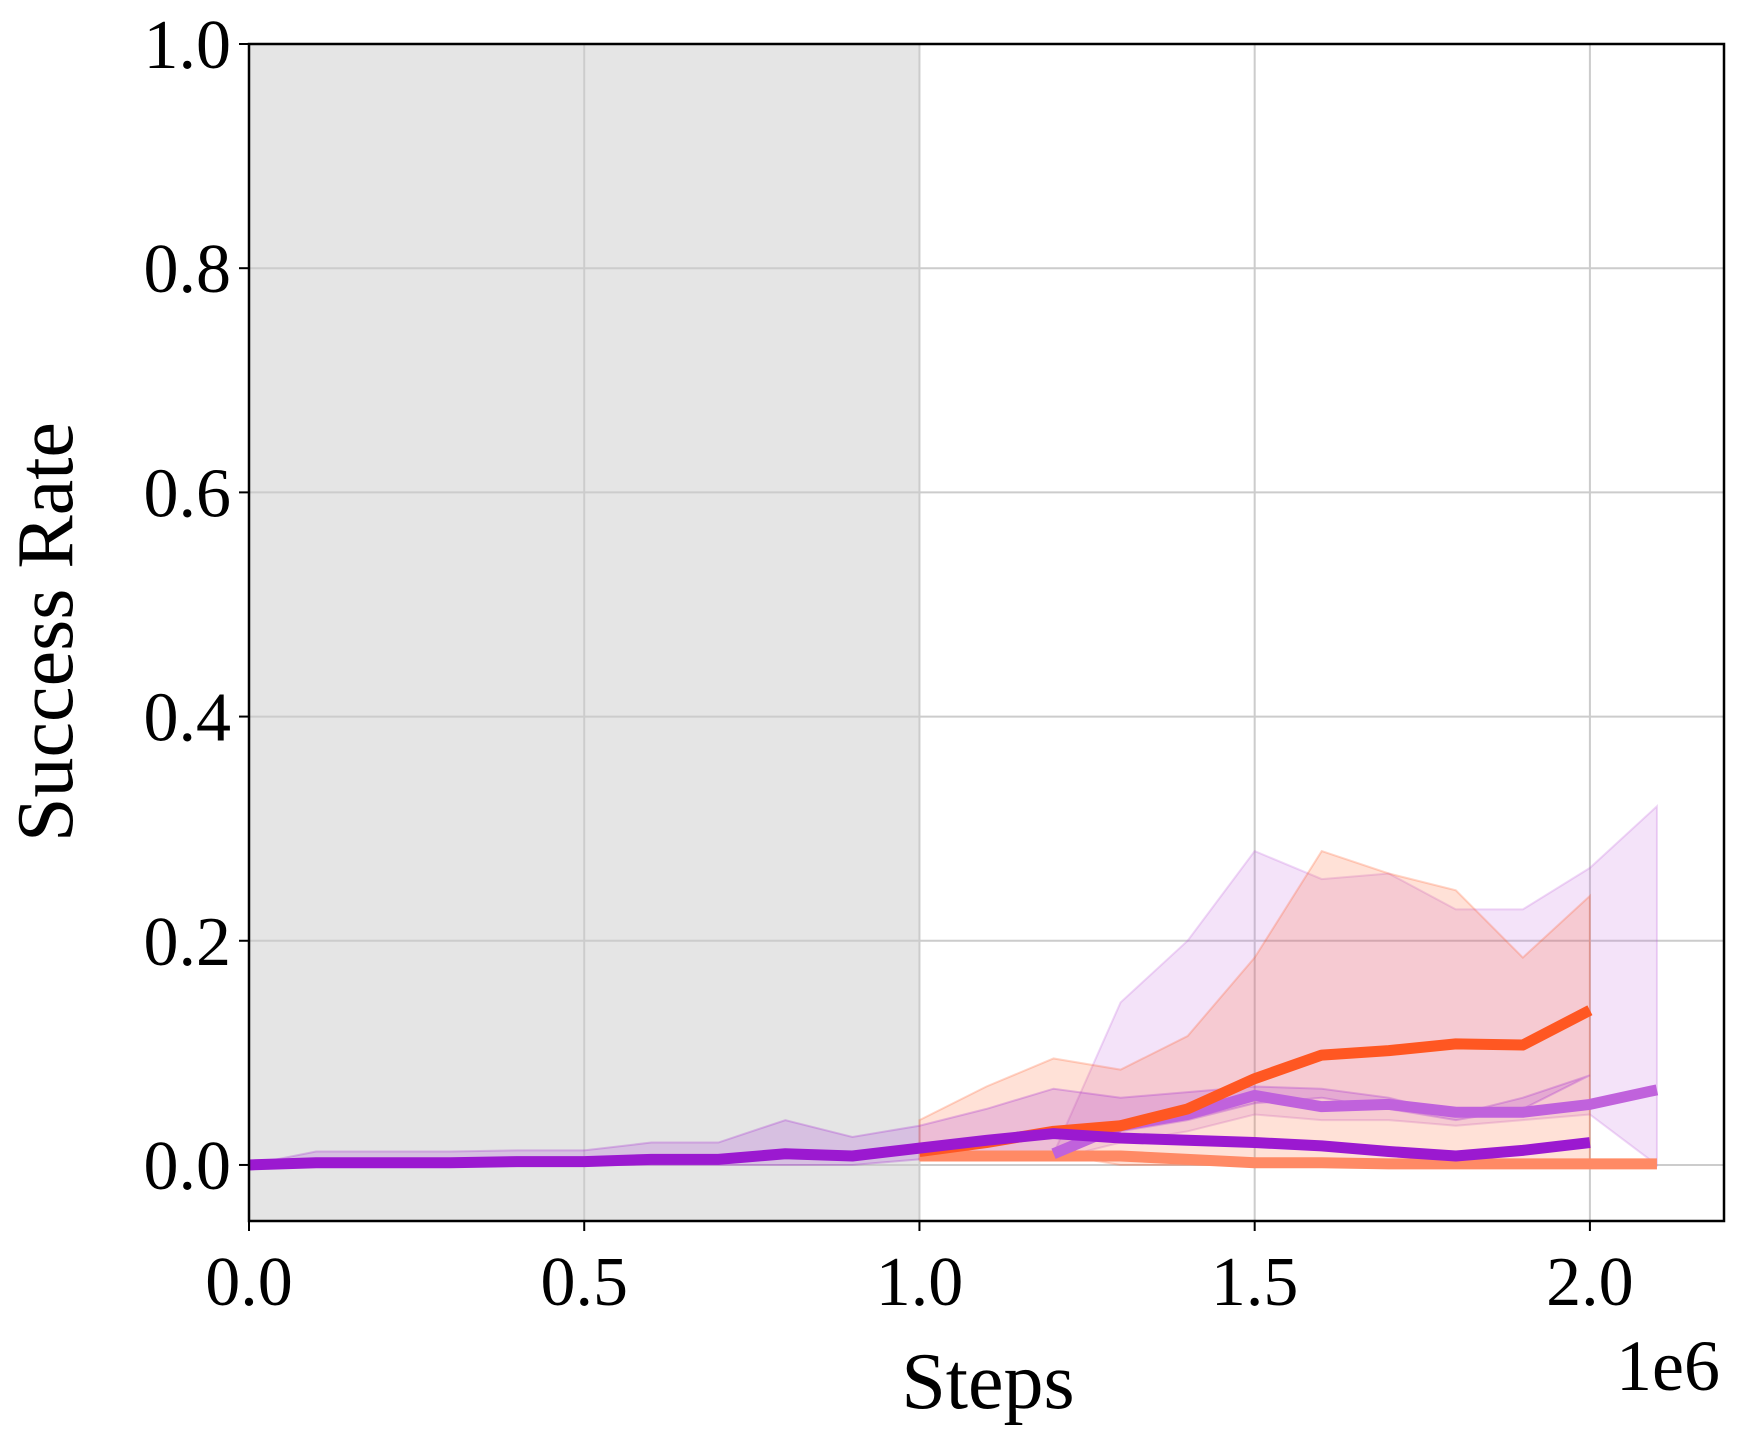 The width and height of the screenshot is (1740, 1440). I want to click on y-tick-label: 0.0, so click(188, 1166).